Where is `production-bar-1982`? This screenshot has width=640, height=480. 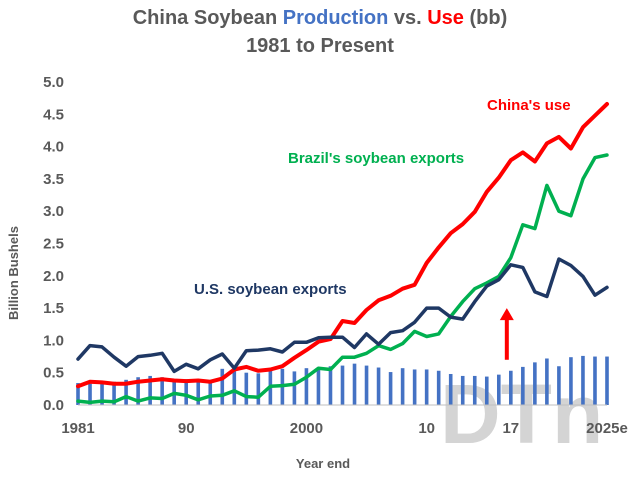 production-bar-1982 is located at coordinates (90, 394).